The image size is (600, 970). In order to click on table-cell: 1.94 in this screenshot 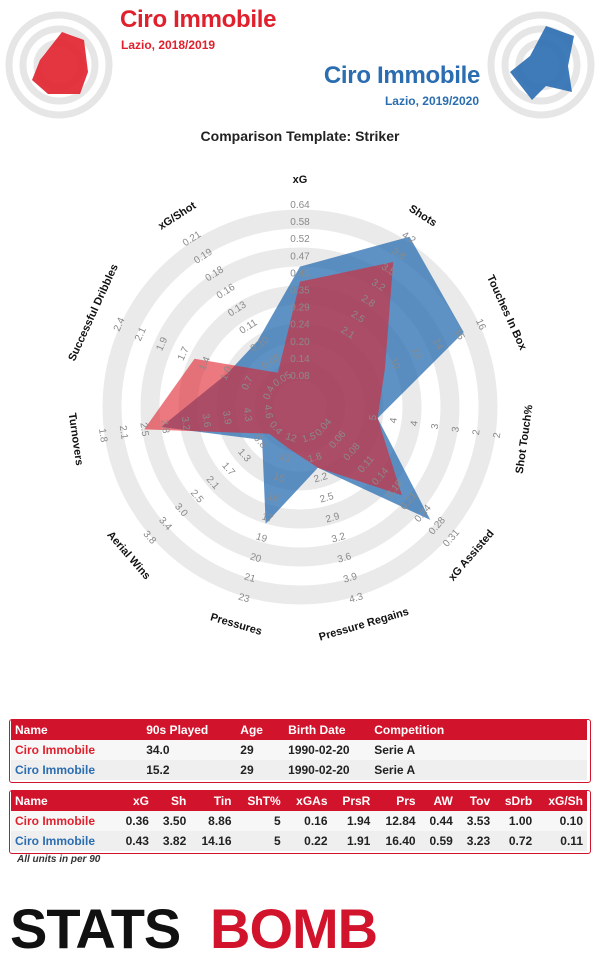, I will do `click(353, 821)`.